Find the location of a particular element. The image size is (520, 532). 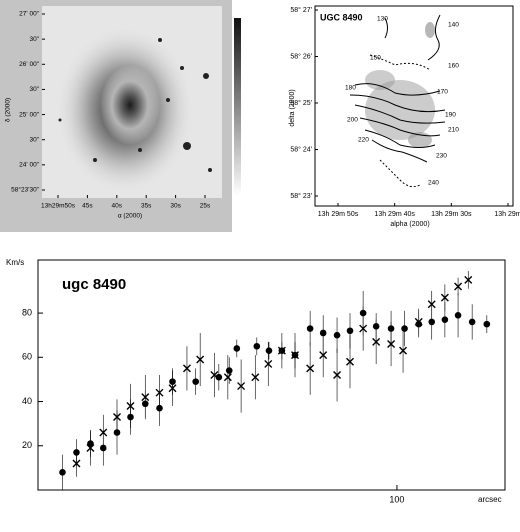

x-tick-label: 40s is located at coordinates (117, 206).